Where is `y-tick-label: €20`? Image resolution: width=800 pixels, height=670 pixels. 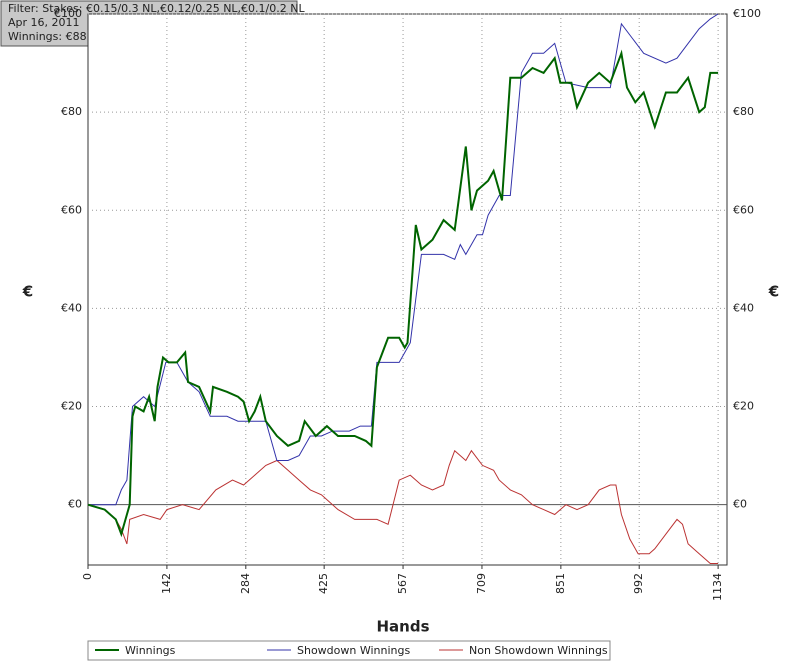 y-tick-label: €20 is located at coordinates (71, 406).